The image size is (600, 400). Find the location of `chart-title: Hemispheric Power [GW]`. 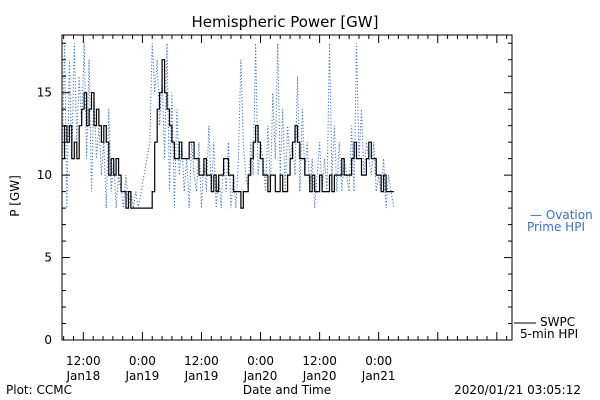

chart-title: Hemispheric Power [GW] is located at coordinates (285, 22).